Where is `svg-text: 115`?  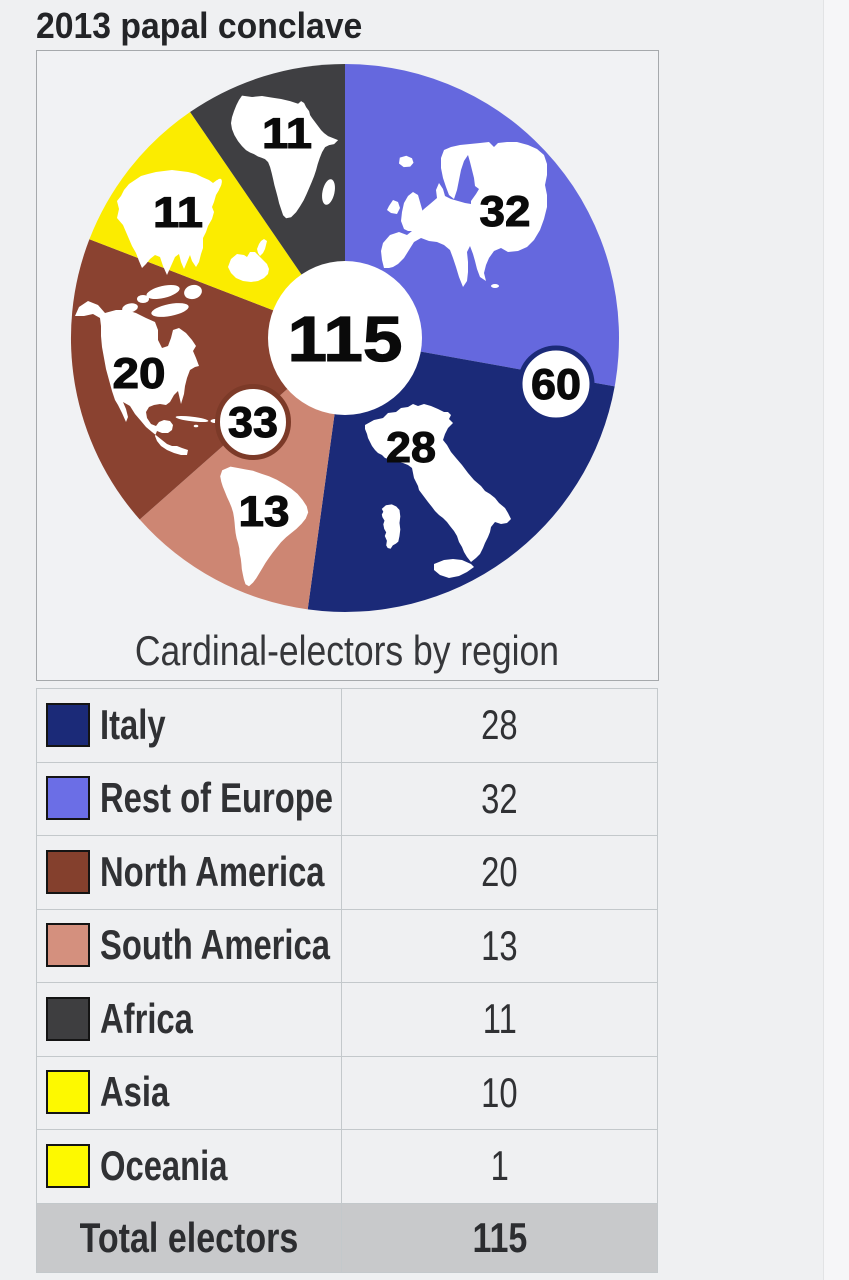 svg-text: 115 is located at coordinates (345, 339).